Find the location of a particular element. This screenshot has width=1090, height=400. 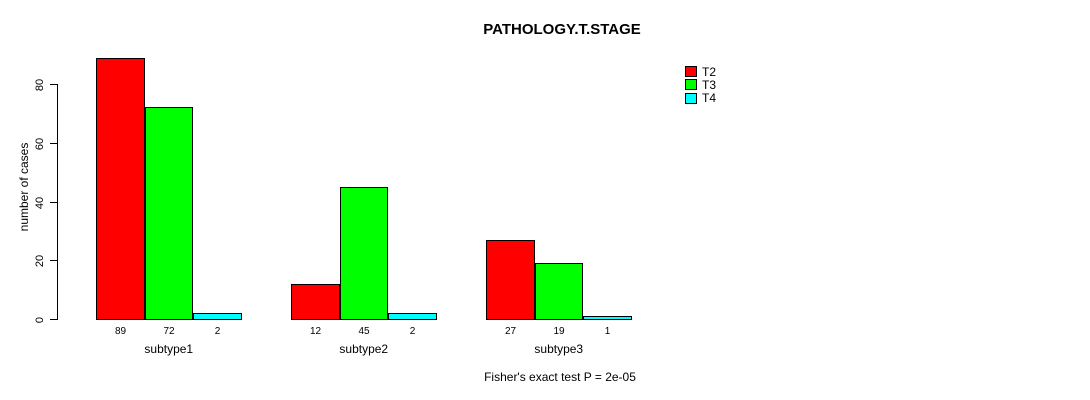

bar-value-label: 72 is located at coordinates (169, 331).